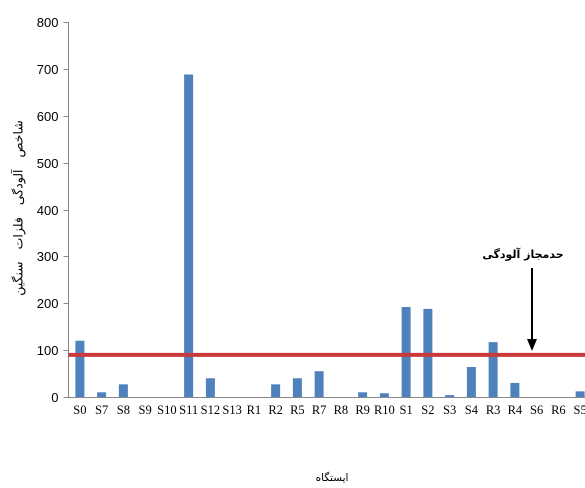 Image resolution: width=585 pixels, height=488 pixels. Describe the element at coordinates (580, 394) in the screenshot. I see `bar-s5` at that location.